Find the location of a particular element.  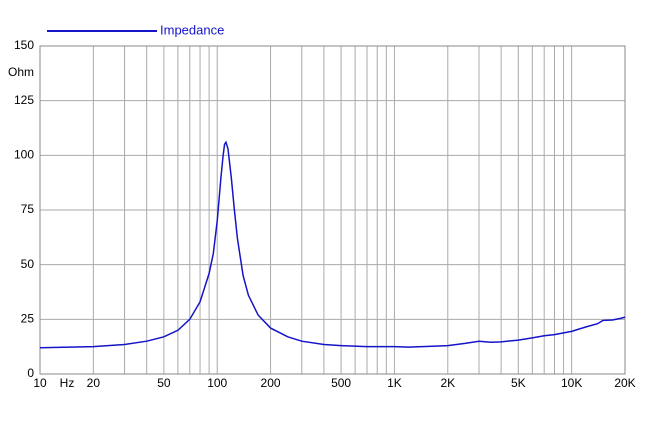

x-tick-label: 100 is located at coordinates (217, 383).